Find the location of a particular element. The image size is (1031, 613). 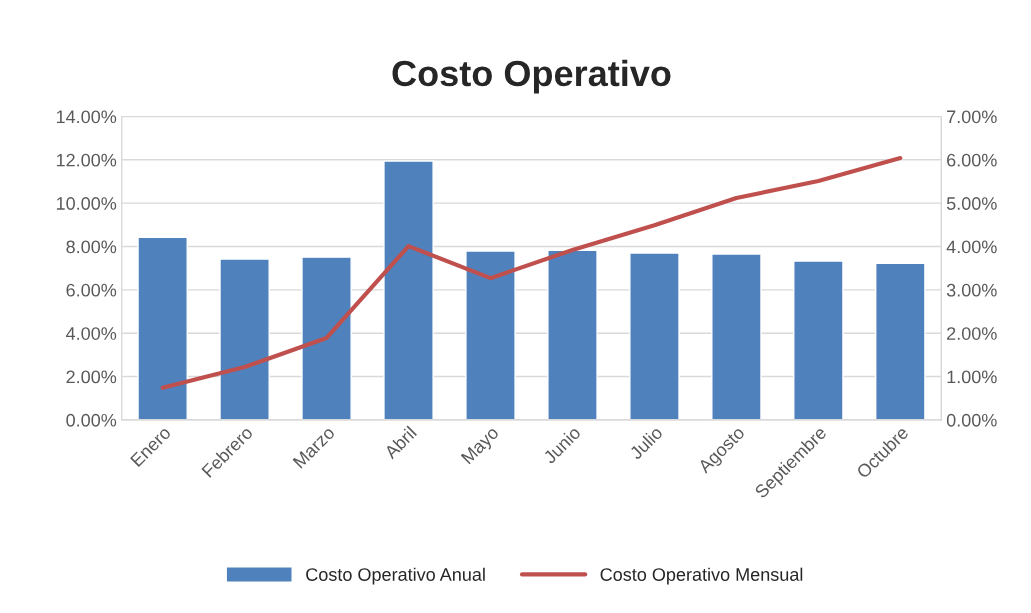

y-tick-label: 4.00% is located at coordinates (91, 333).